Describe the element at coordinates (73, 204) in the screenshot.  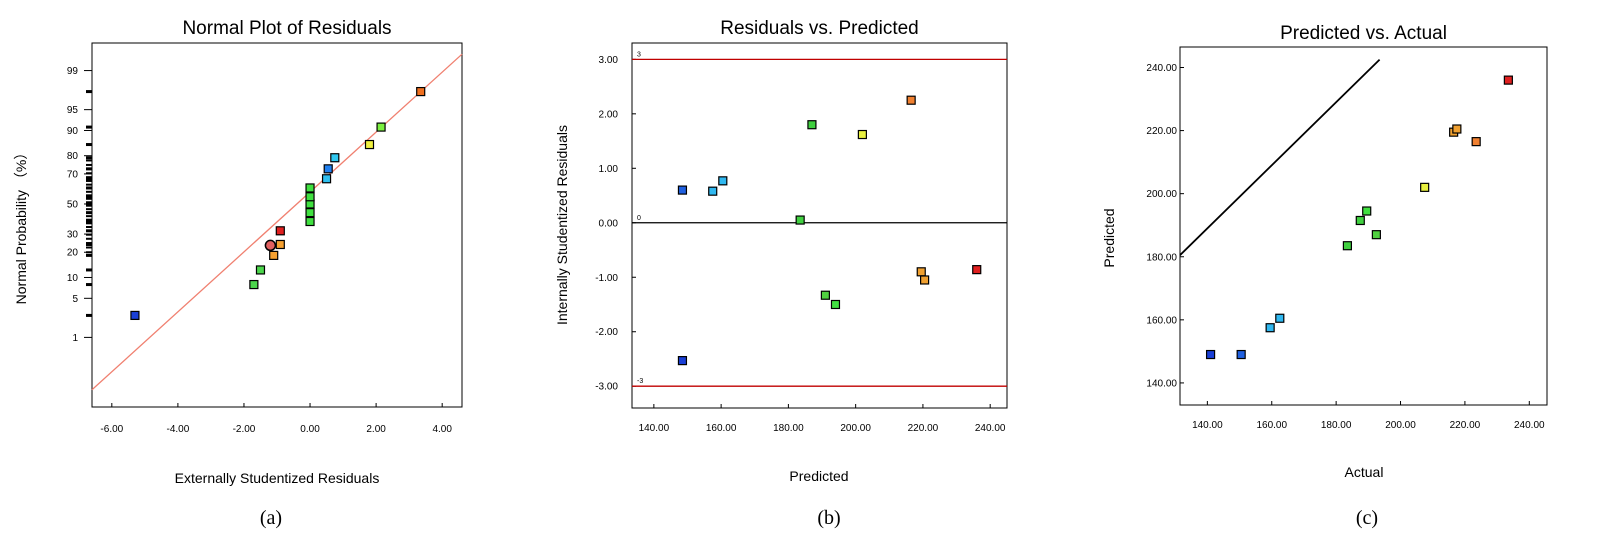
I see `y-tick-label: 50` at that location.